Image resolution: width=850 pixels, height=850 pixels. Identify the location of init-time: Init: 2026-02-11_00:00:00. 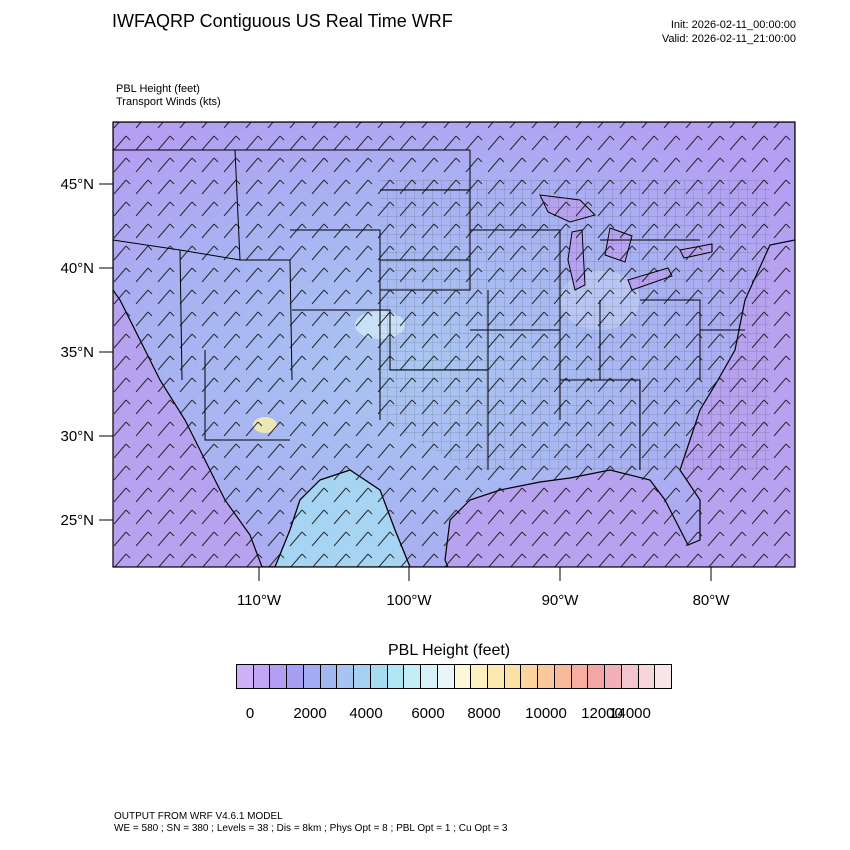
(733, 25).